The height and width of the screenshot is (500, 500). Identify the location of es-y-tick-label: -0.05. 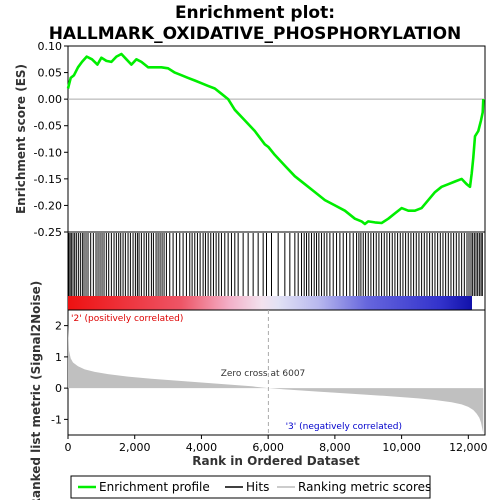
(48, 126).